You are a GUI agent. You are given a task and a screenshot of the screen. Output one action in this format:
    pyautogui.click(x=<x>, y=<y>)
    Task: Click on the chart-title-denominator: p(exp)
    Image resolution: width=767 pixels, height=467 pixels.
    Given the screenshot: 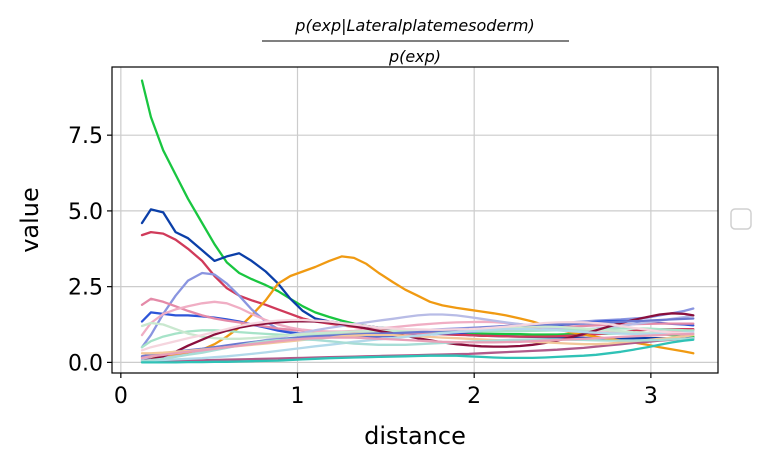 What is the action you would take?
    pyautogui.click(x=414, y=56)
    